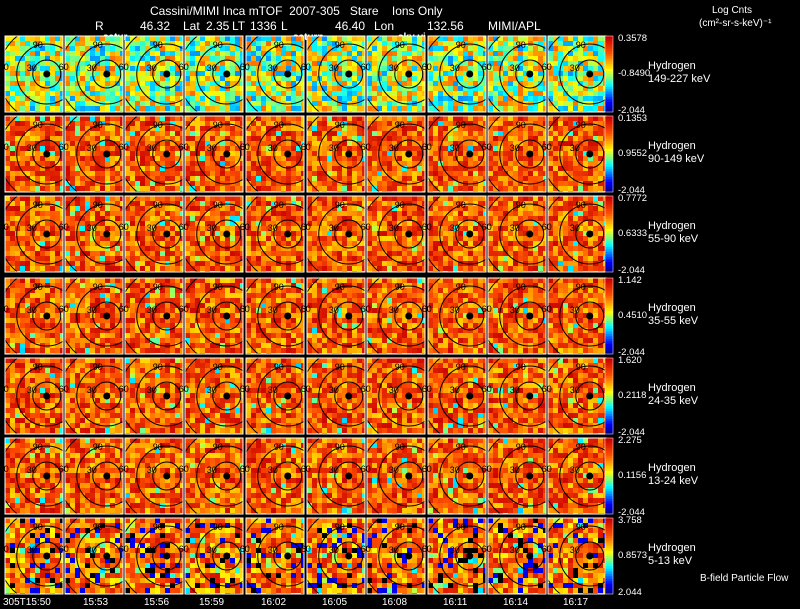  I want to click on planet-marker, so click(530, 74).